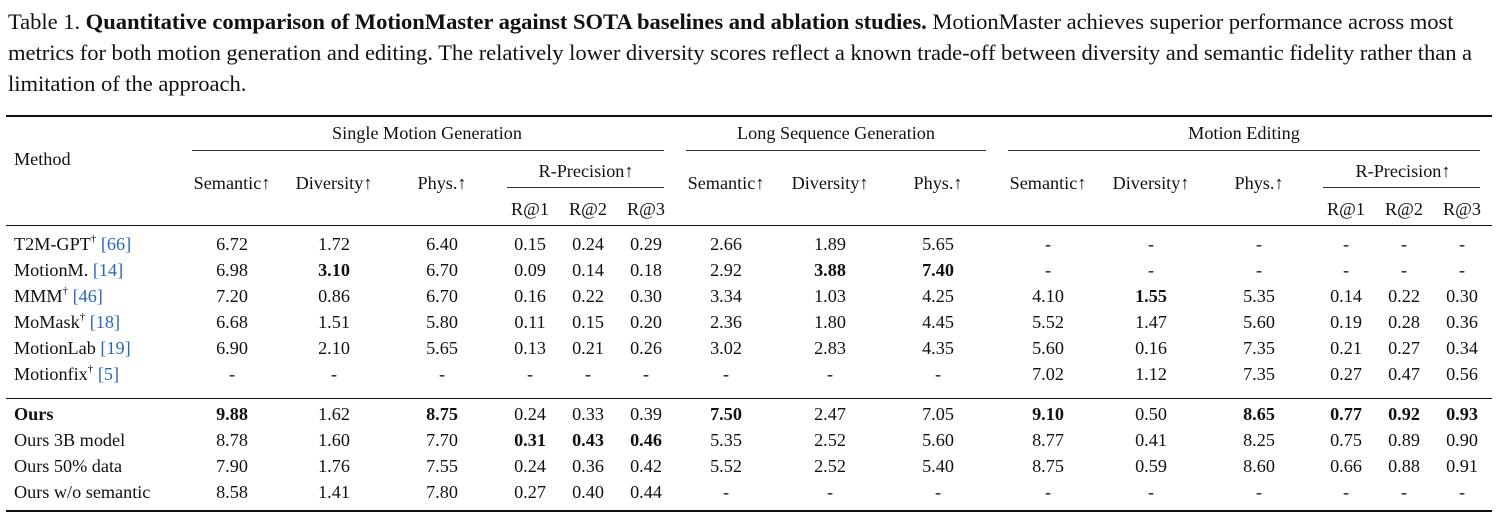 This screenshot has width=1501, height=519. What do you see at coordinates (52, 244) in the screenshot?
I see `method-name: T2M-GPT` at bounding box center [52, 244].